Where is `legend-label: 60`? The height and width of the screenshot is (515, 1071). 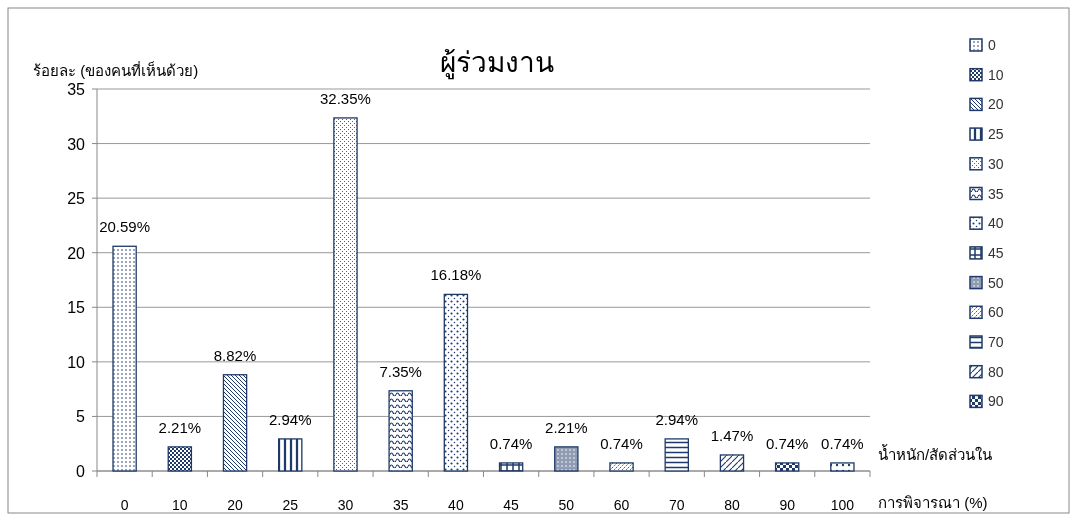 legend-label: 60 is located at coordinates (996, 312).